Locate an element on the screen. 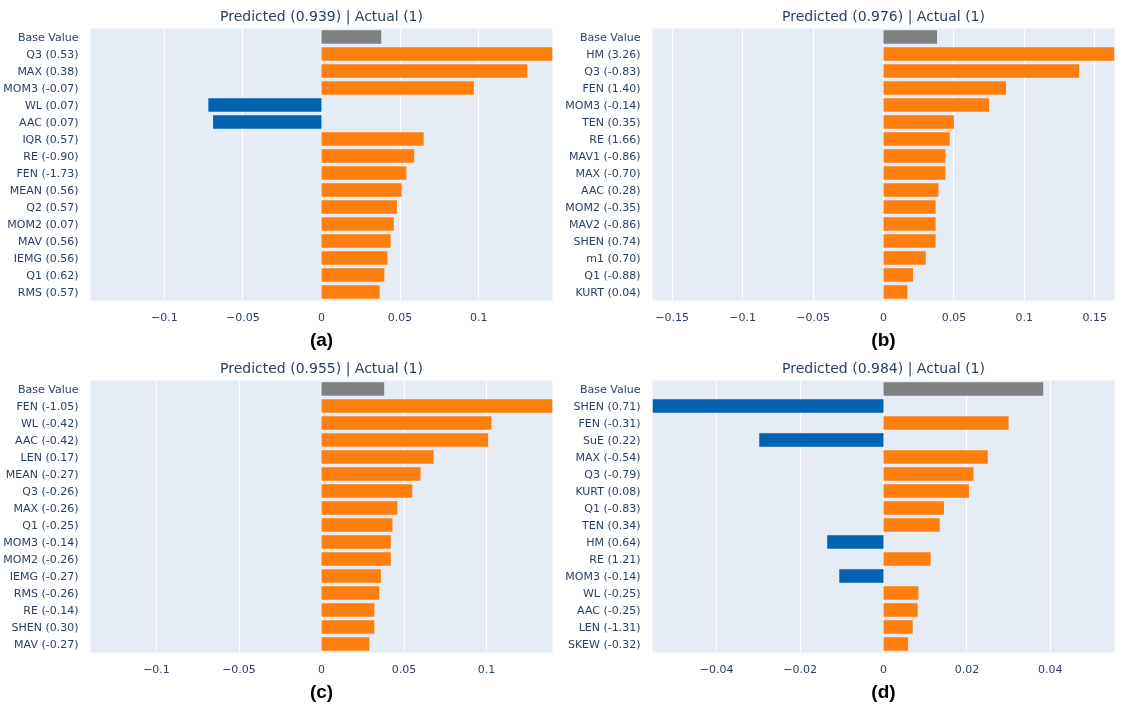  y-tick-label: WL (-0.42) is located at coordinates (49, 423).